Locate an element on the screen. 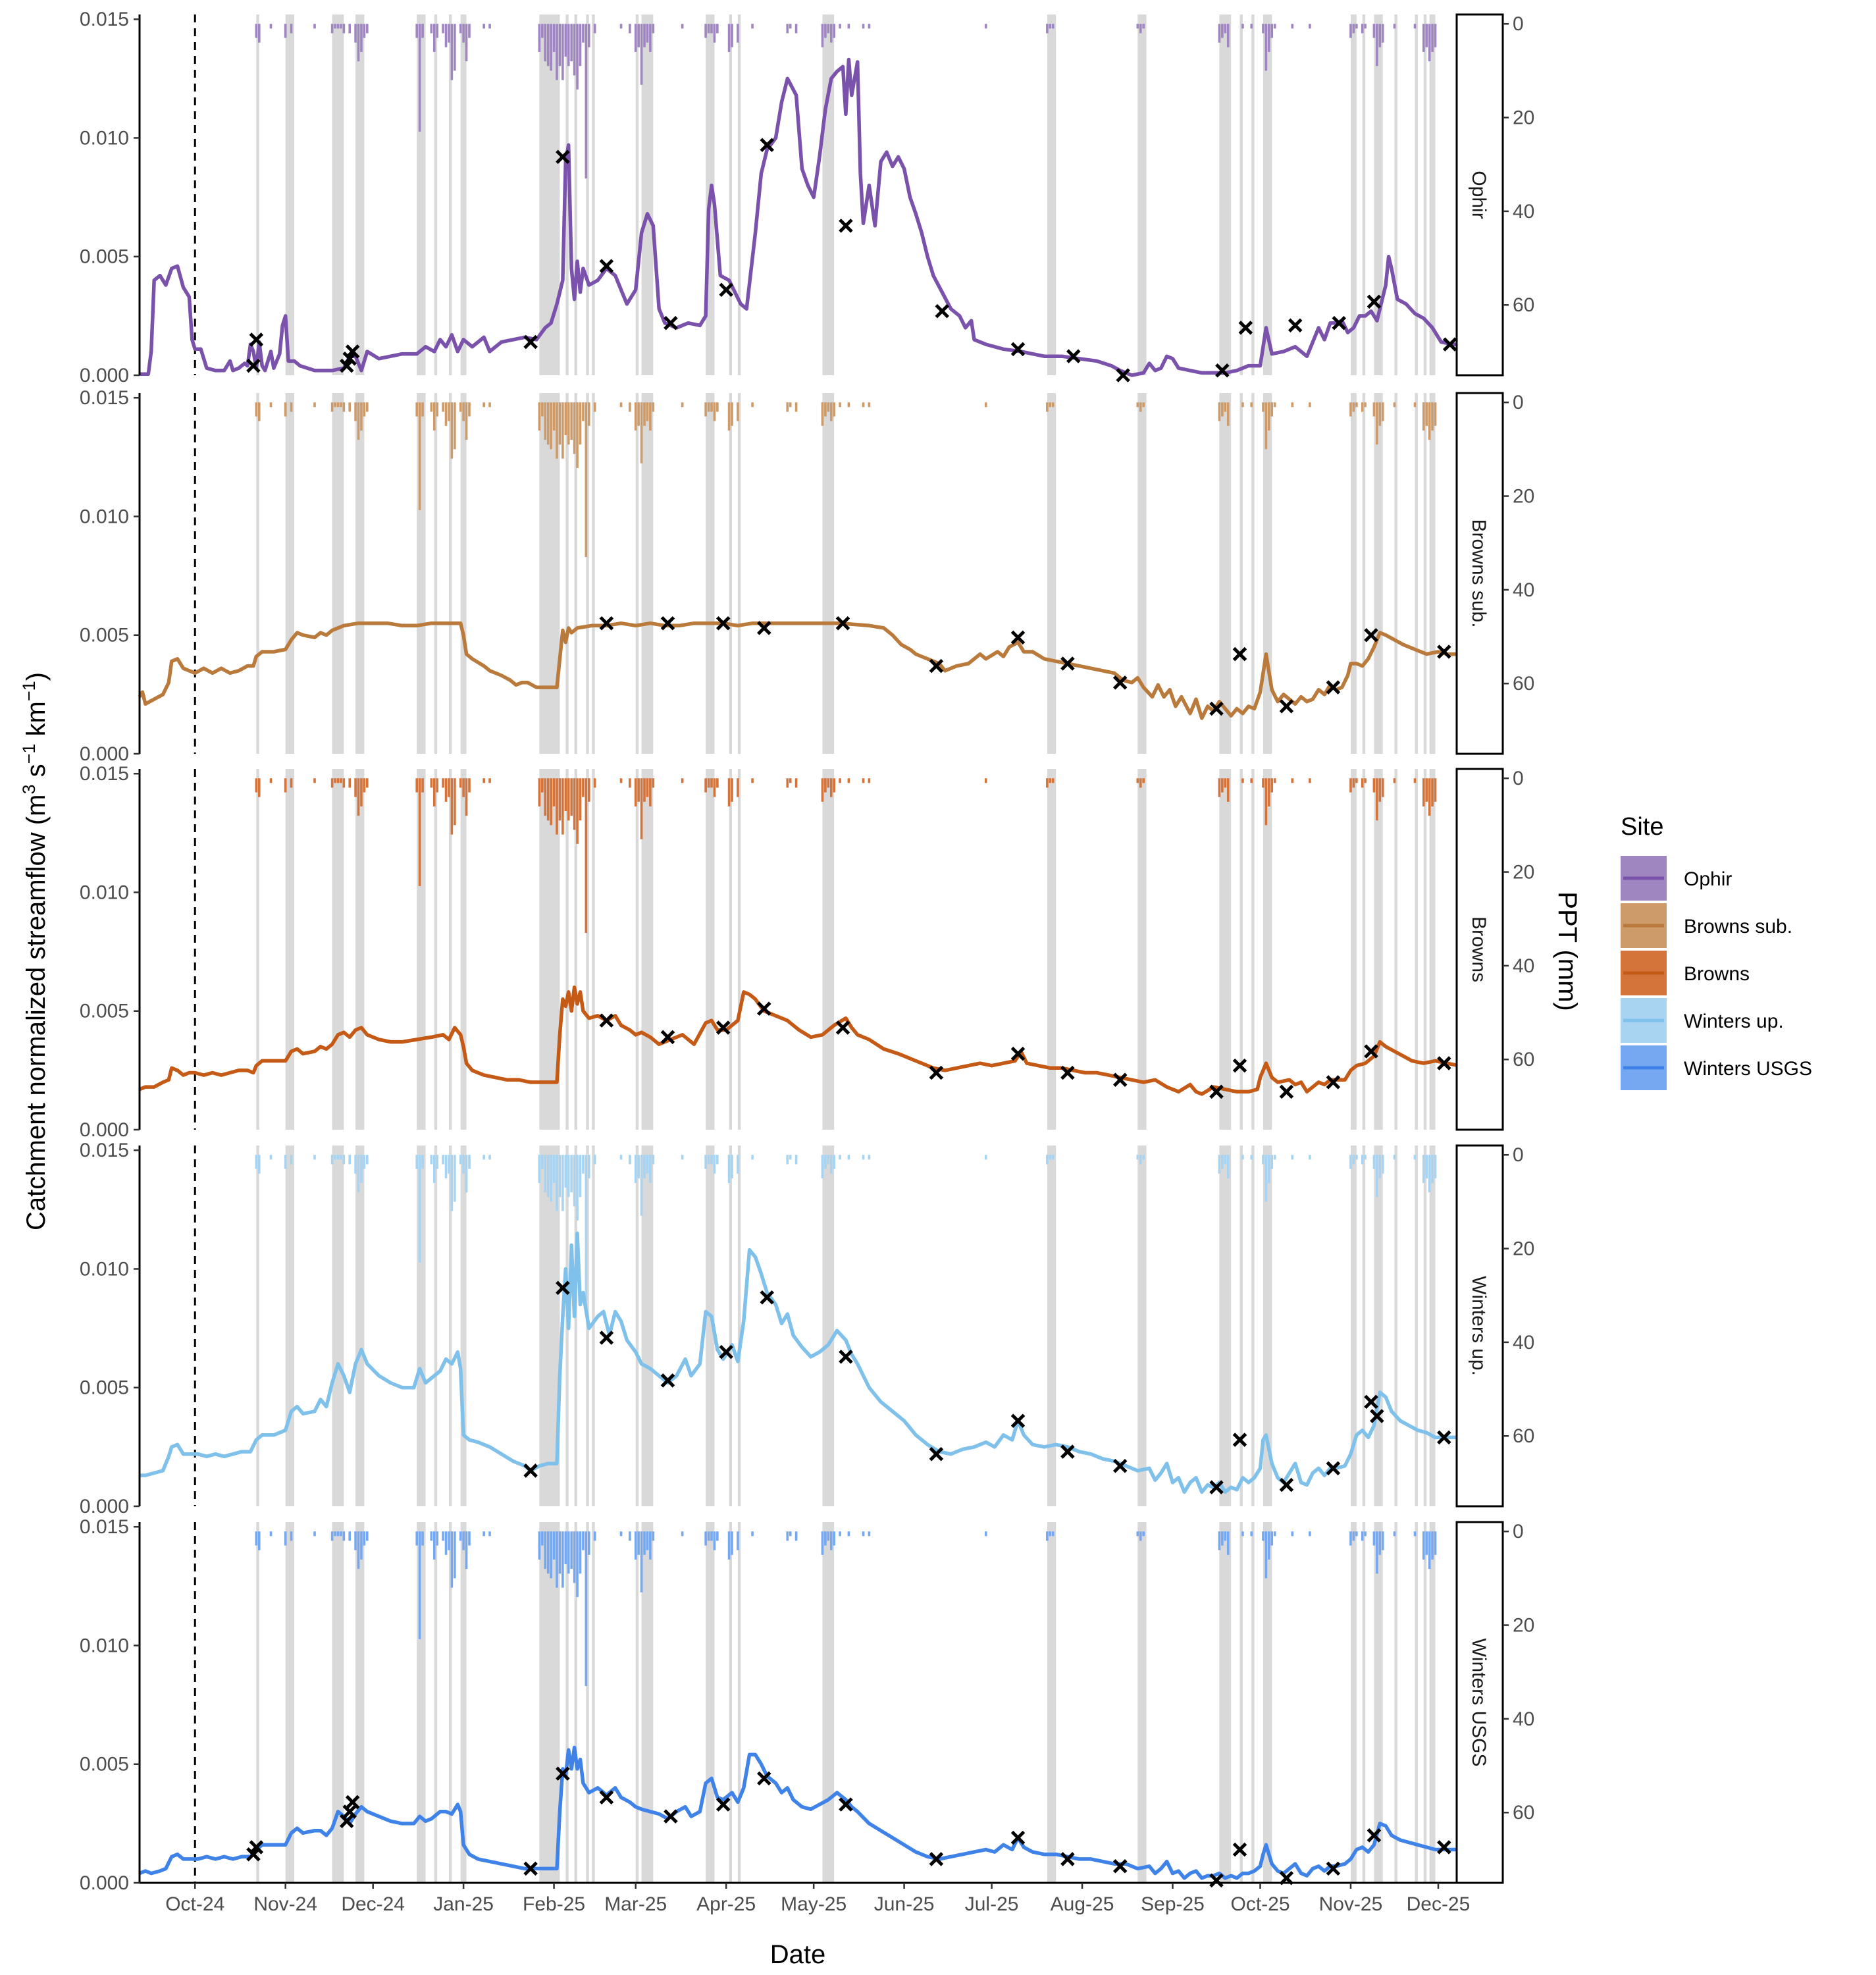 Image resolution: width=1876 pixels, height=1975 pixels. x-axis-title: Date is located at coordinates (798, 1955).